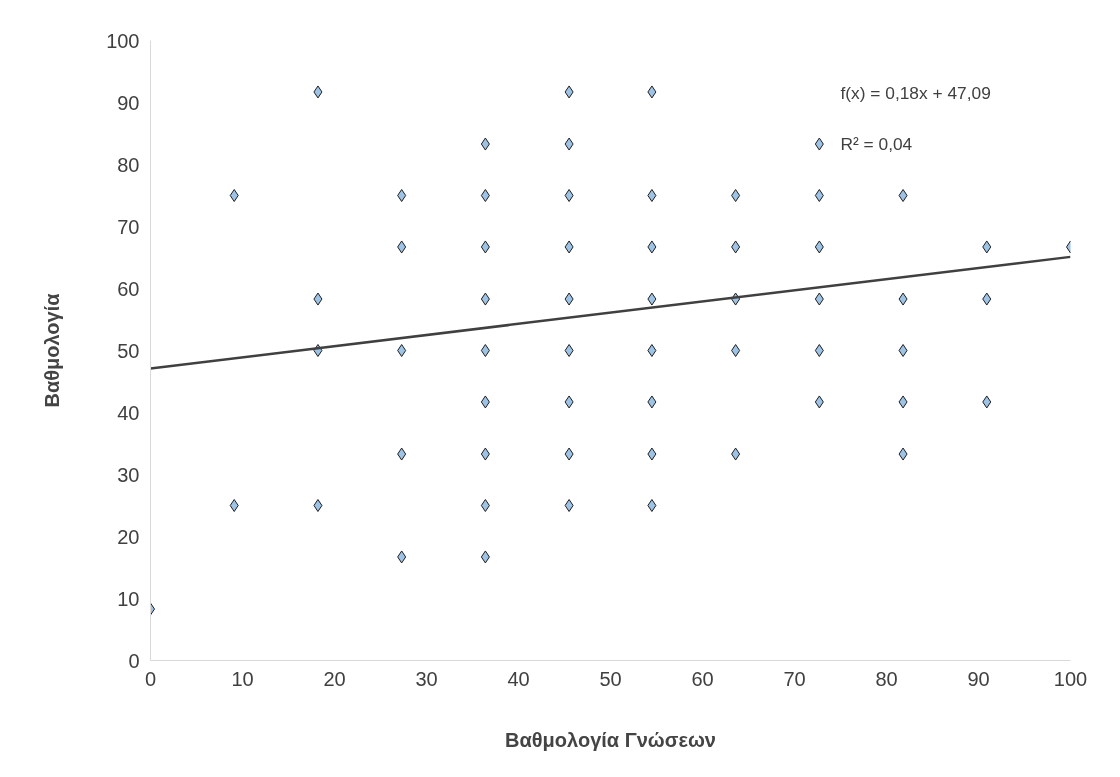 This screenshot has width=1120, height=777. What do you see at coordinates (128, 350) in the screenshot?
I see `y-tick-label: 50` at bounding box center [128, 350].